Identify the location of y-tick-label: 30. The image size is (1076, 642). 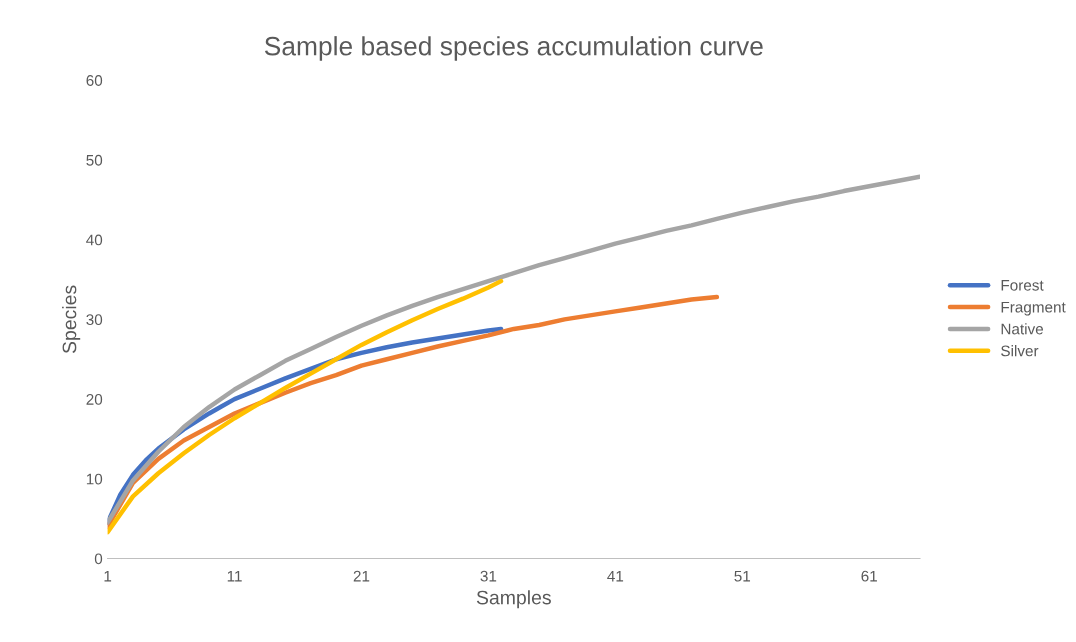
(94, 320).